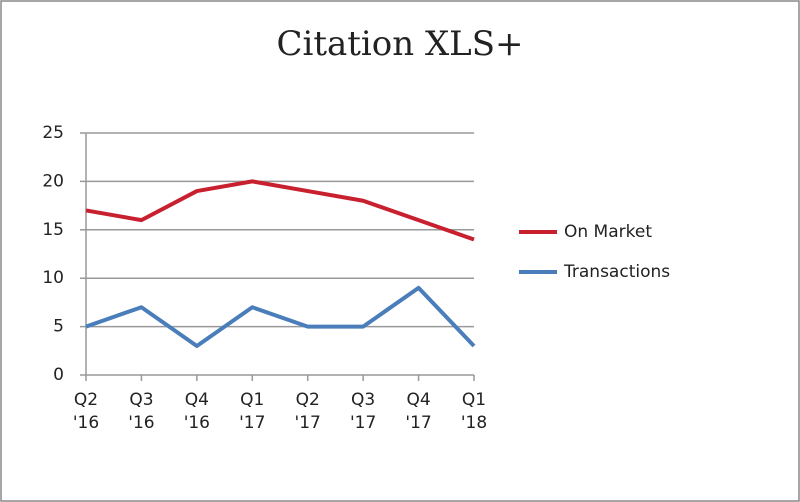  What do you see at coordinates (616, 272) in the screenshot?
I see `legend-label: Transactions` at bounding box center [616, 272].